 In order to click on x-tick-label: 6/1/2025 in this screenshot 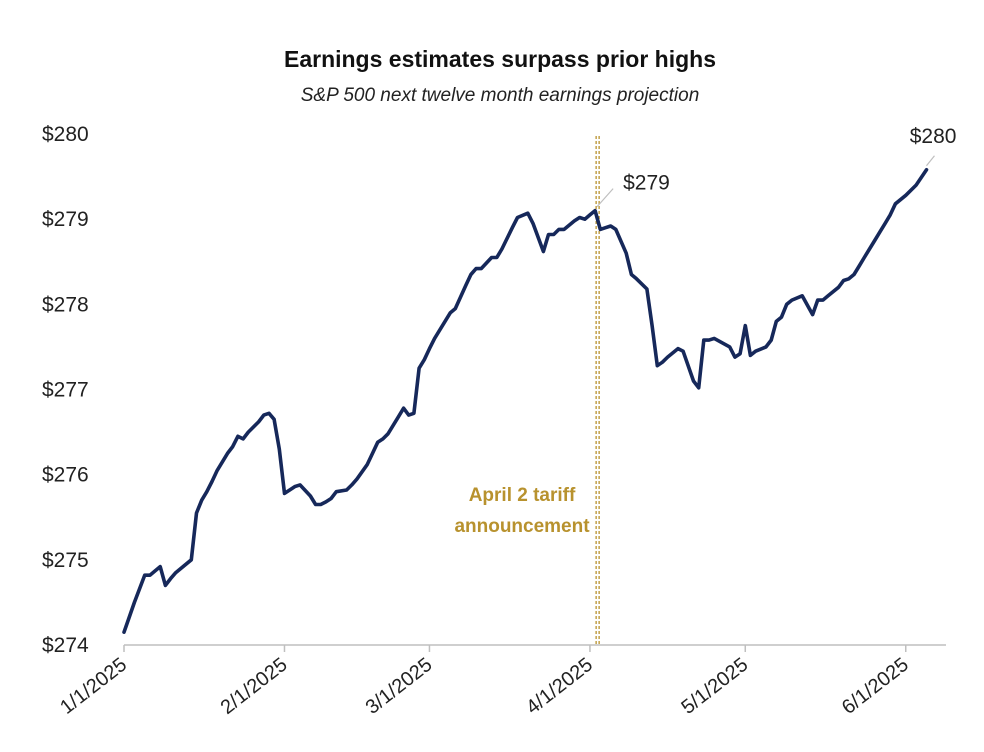, I will do `click(875, 686)`.